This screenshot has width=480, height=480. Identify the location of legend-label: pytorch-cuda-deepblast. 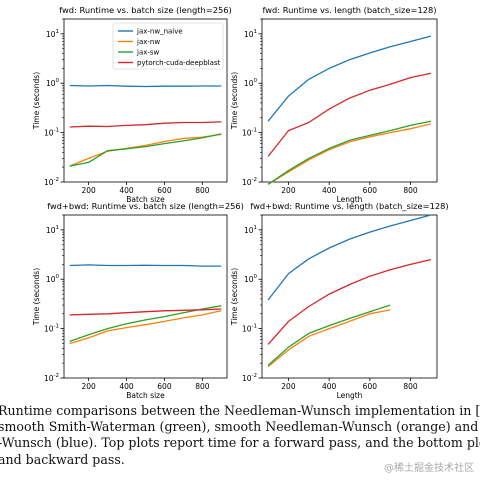
(179, 63).